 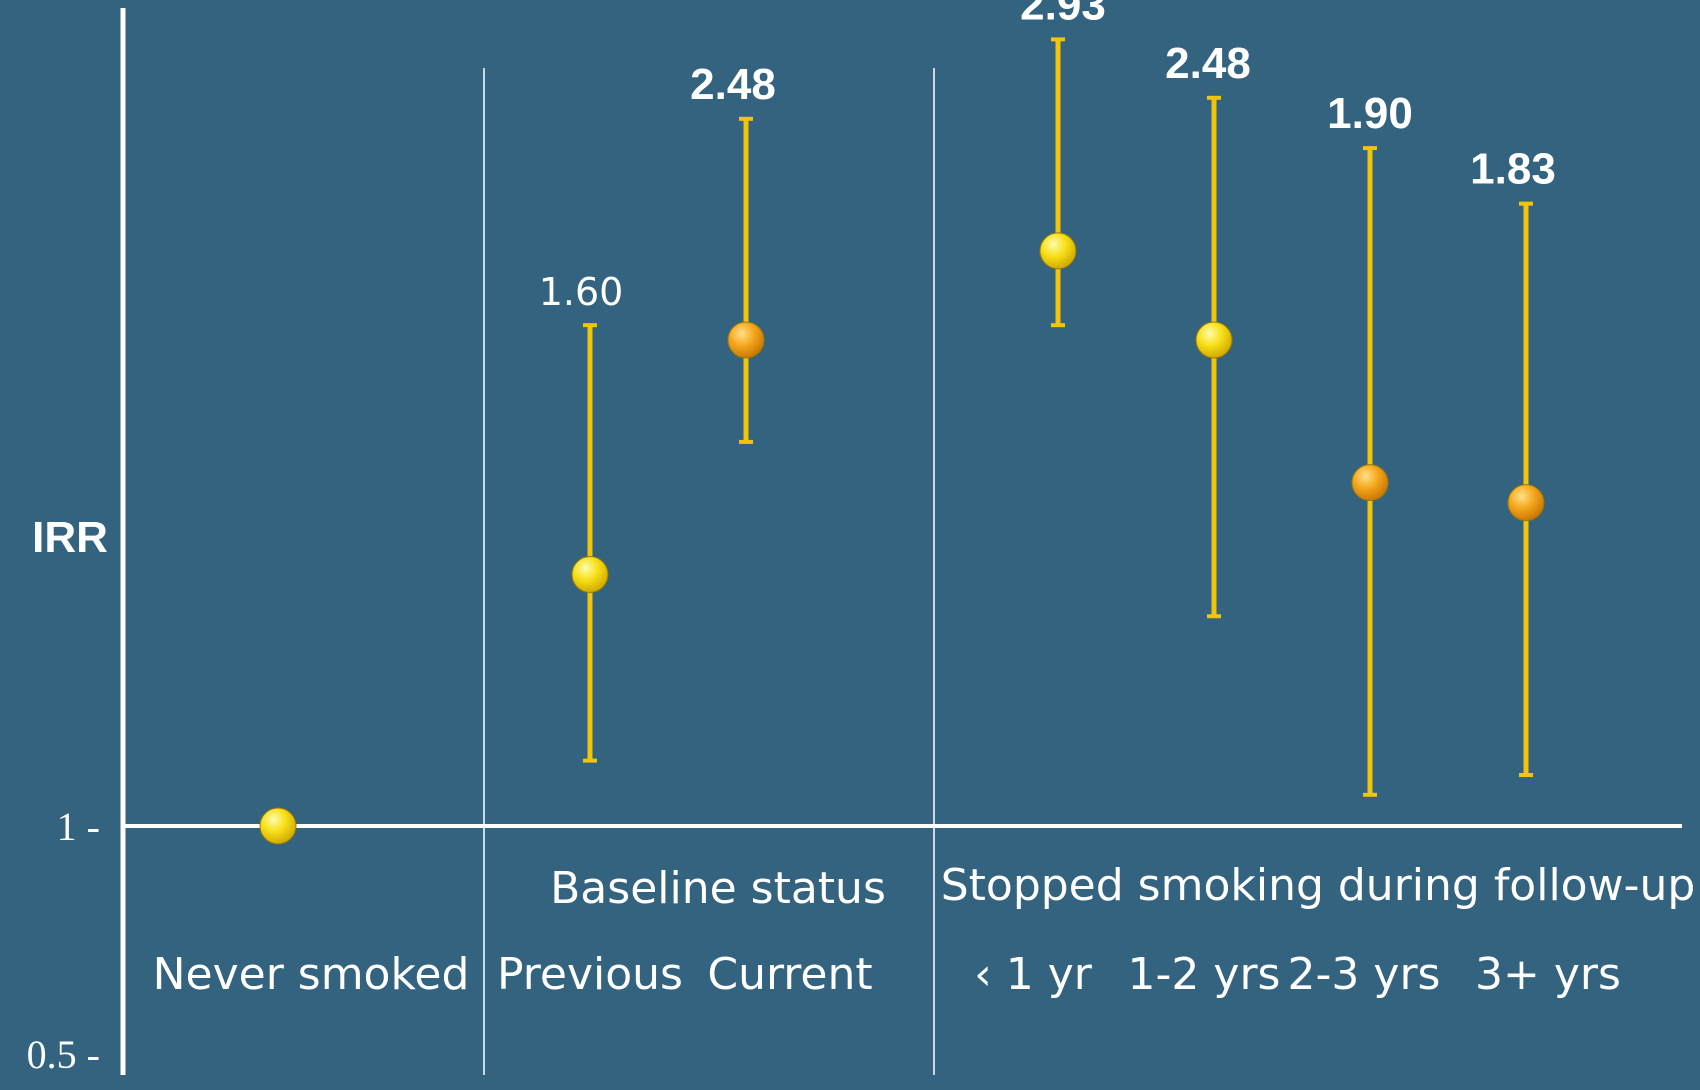 What do you see at coordinates (278, 826) in the screenshot?
I see `data-point-never-smoked` at bounding box center [278, 826].